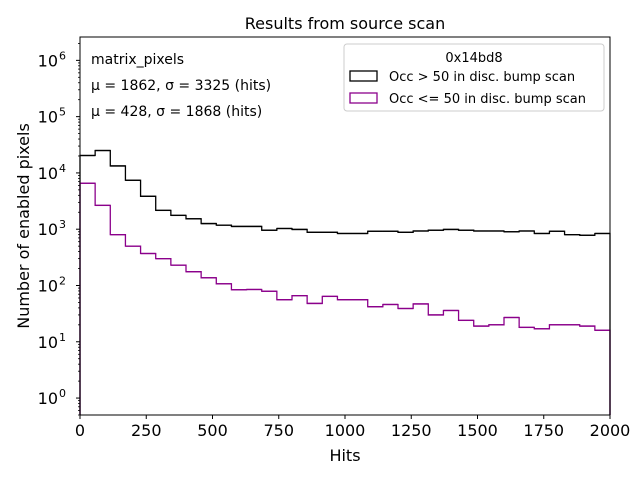 This screenshot has width=640, height=480. Describe the element at coordinates (62, 112) in the screenshot. I see `y-tick-label-exponent: 5` at that location.